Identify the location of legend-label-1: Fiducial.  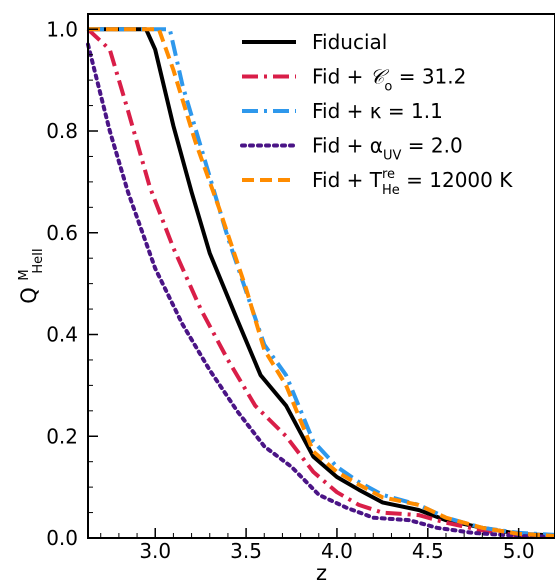
(349, 42).